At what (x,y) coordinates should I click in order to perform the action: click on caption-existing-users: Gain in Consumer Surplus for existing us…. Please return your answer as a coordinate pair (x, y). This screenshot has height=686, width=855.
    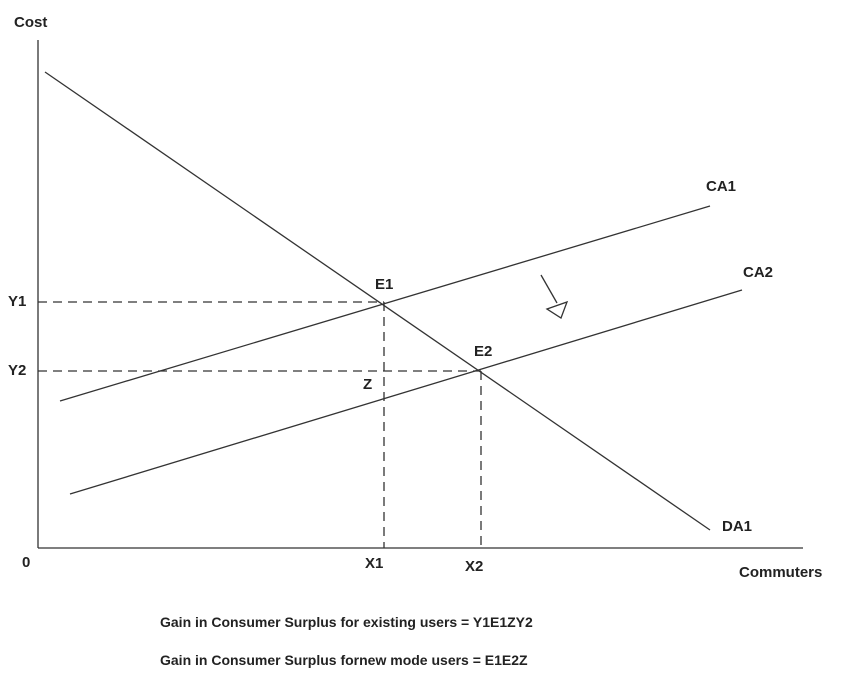
    Looking at the image, I should click on (346, 622).